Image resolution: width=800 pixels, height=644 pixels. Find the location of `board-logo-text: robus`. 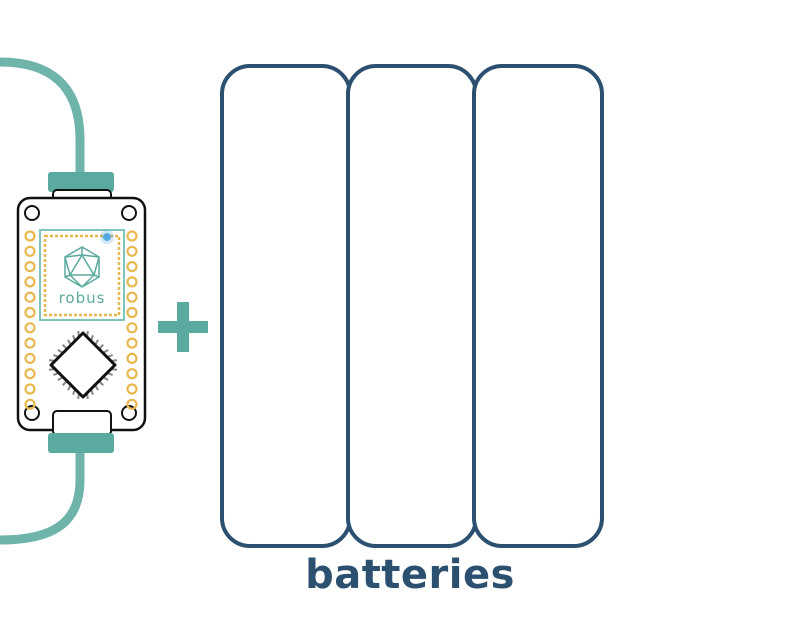

board-logo-text: robus is located at coordinates (82, 298).